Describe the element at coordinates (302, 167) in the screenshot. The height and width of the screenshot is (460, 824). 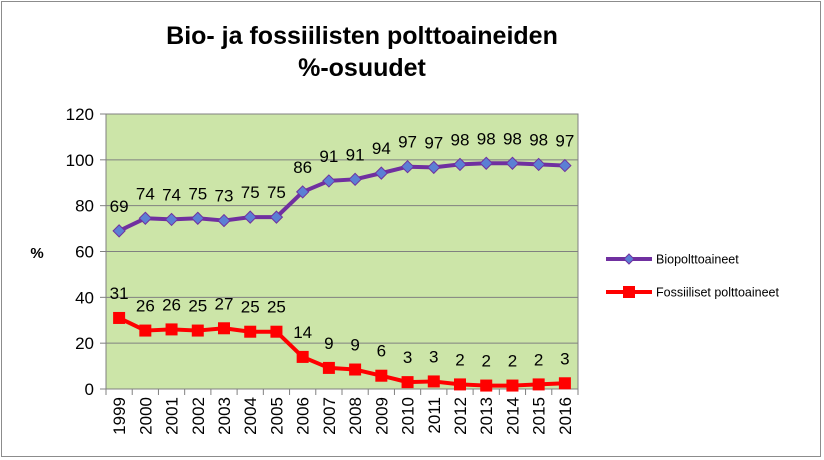
I see `data-label: 86` at that location.